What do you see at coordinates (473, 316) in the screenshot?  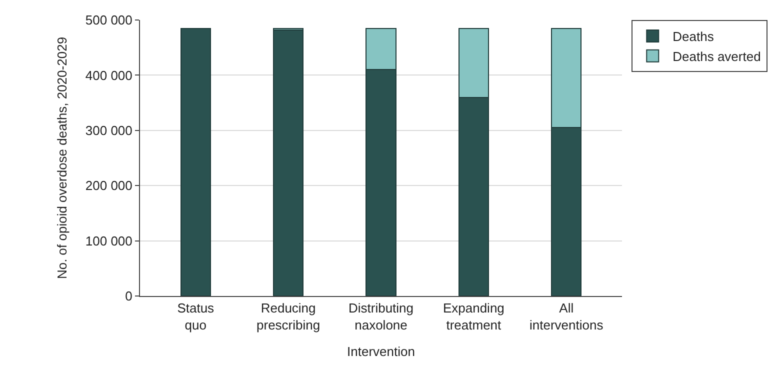 I see `x-tick-label: Expanding treatment` at bounding box center [473, 316].